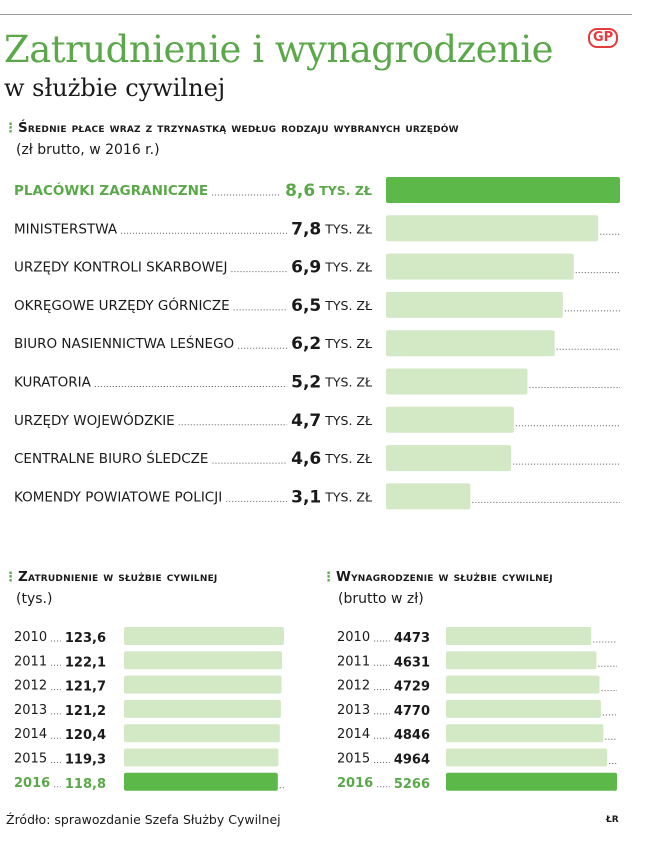 Image resolution: width=672 pixels, height=844 pixels. I want to click on chart2-category-label: 2011, so click(30, 661).